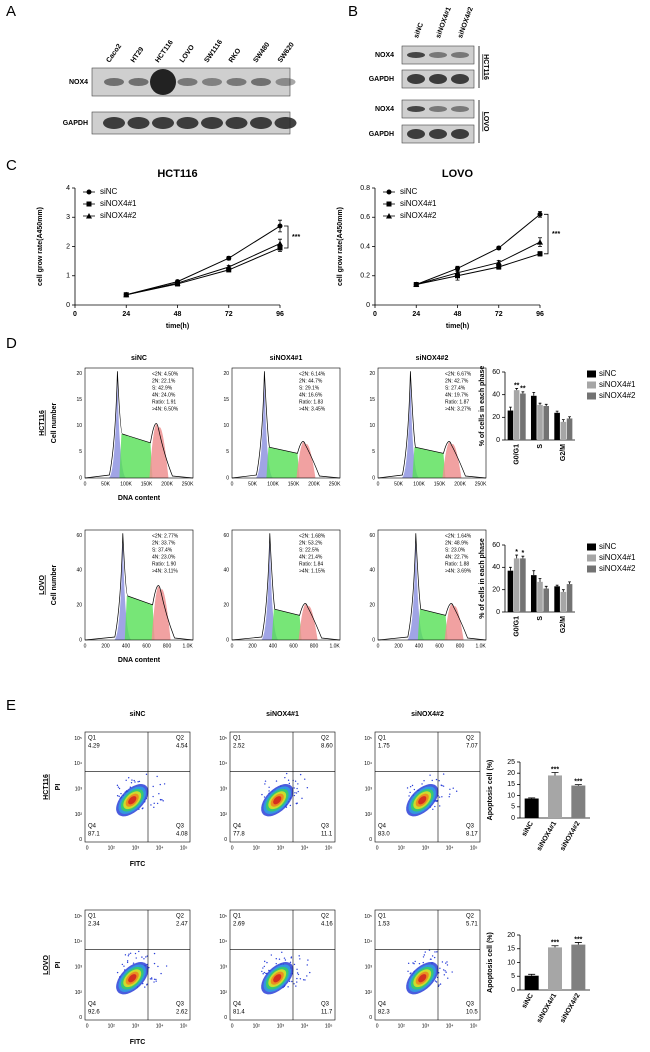 The width and height of the screenshot is (650, 1052). Describe the element at coordinates (458, 374) in the screenshot. I see `stat-text: <2N: 6.67%` at that location.